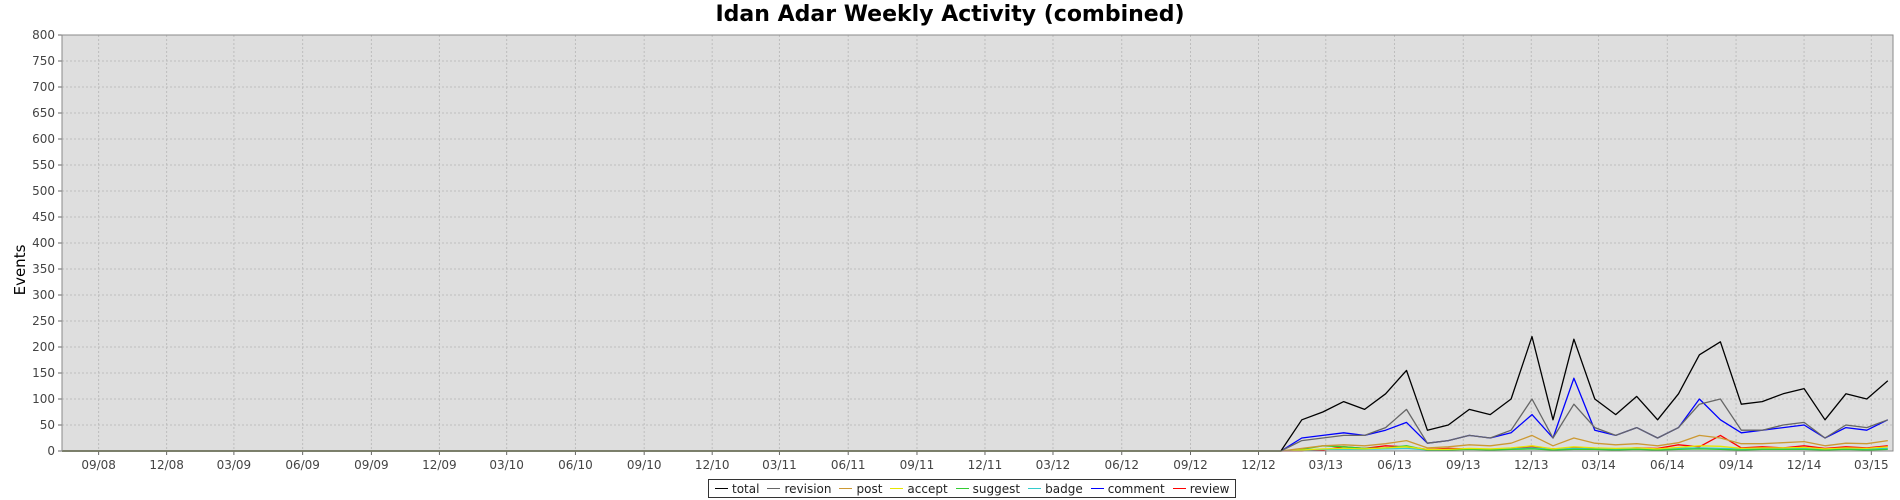 The width and height of the screenshot is (1900, 500). Describe the element at coordinates (43, 217) in the screenshot. I see `y-tick-label: 450` at that location.